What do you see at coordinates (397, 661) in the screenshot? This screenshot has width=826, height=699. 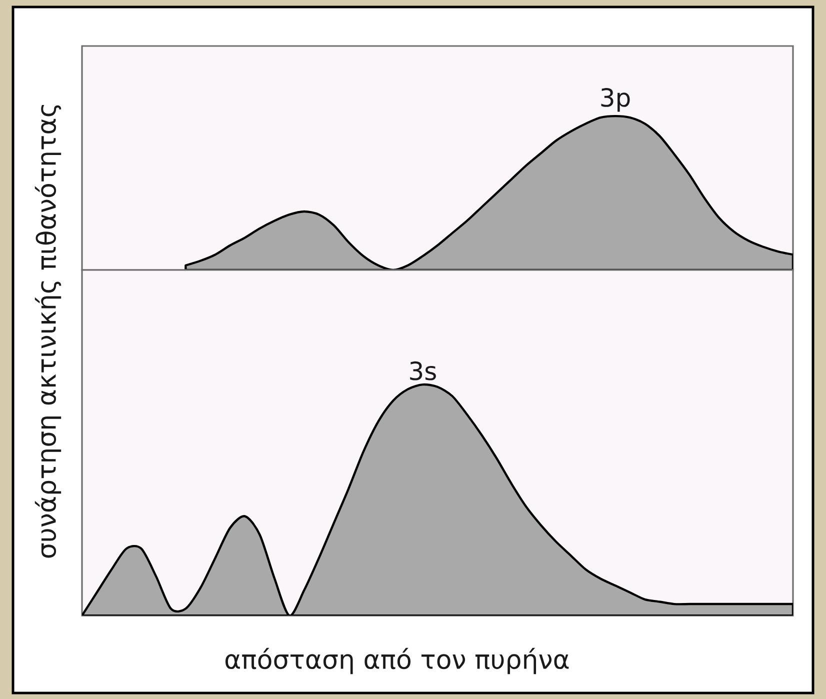 I see `x-axis-title: απόσταση από τον πυρήνα` at bounding box center [397, 661].